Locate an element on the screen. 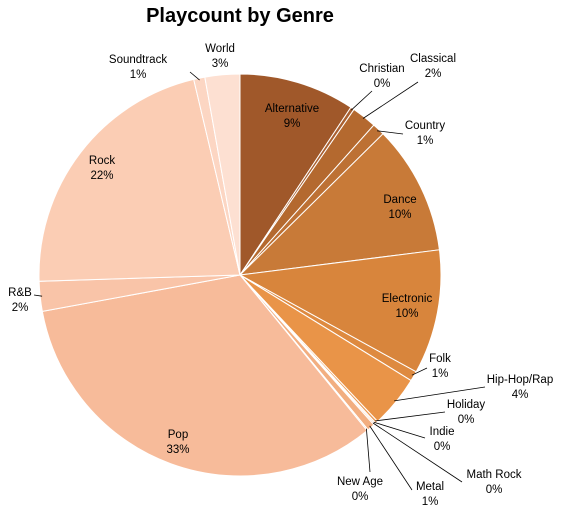  slice-percent-new-age: 0% is located at coordinates (360, 497).